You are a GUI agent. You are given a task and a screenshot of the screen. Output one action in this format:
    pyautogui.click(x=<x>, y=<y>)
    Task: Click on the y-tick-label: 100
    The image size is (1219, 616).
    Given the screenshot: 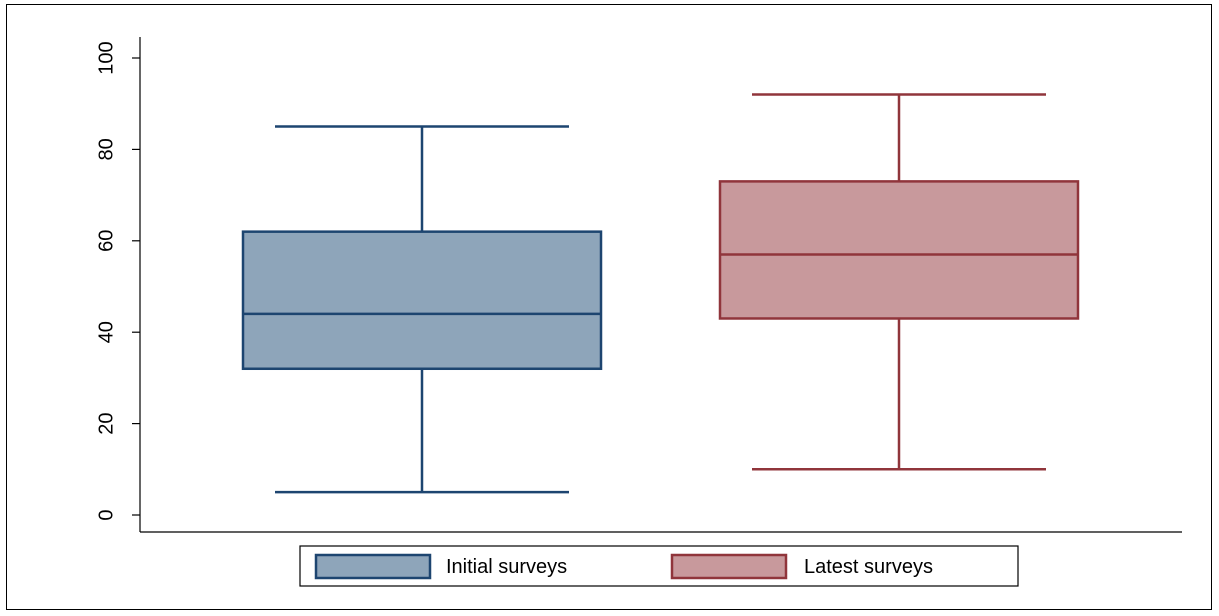 What is the action you would take?
    pyautogui.click(x=106, y=57)
    